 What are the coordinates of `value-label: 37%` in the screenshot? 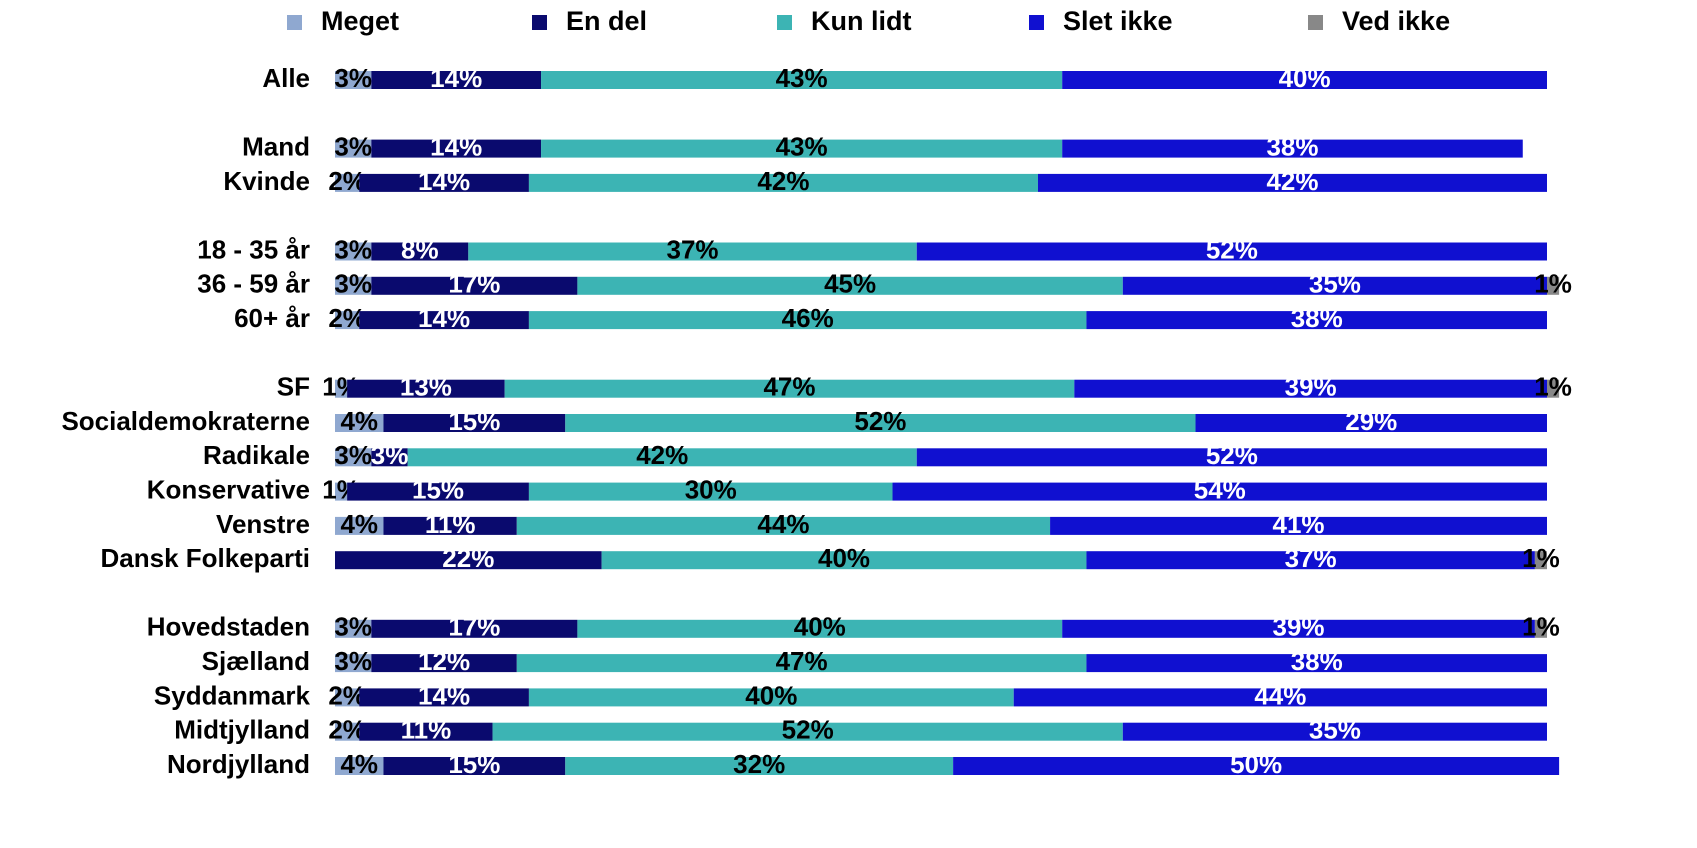 It's located at (1311, 558).